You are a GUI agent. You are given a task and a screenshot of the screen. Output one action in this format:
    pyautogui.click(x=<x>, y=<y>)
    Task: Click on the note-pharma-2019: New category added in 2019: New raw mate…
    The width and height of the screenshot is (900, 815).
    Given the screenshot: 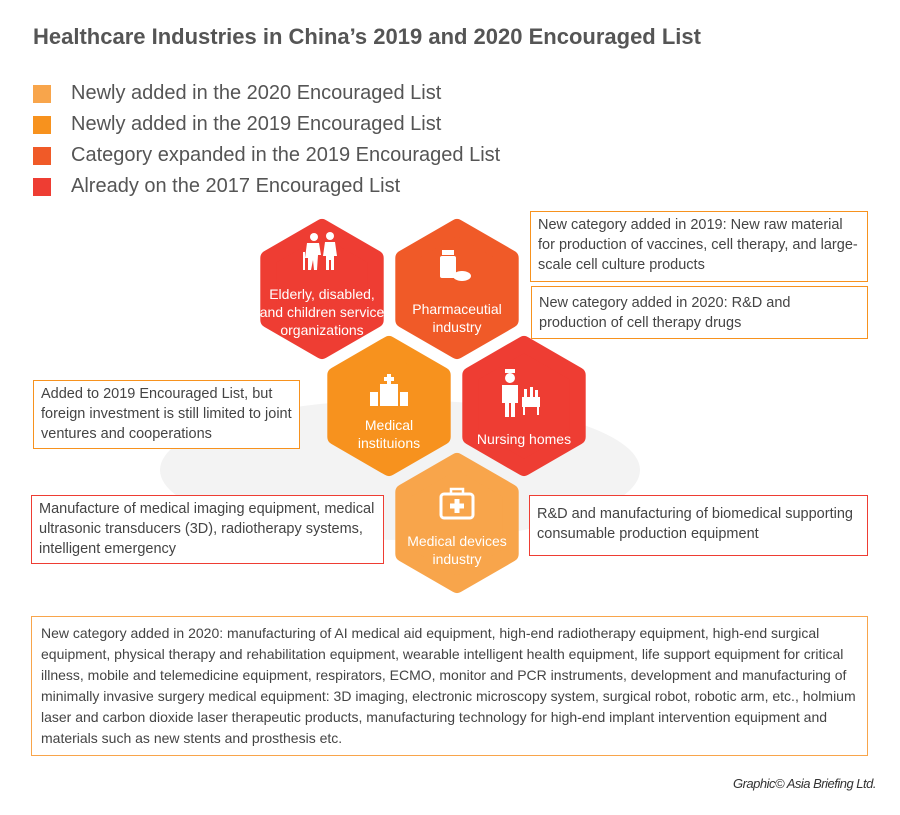 What is the action you would take?
    pyautogui.click(x=699, y=246)
    